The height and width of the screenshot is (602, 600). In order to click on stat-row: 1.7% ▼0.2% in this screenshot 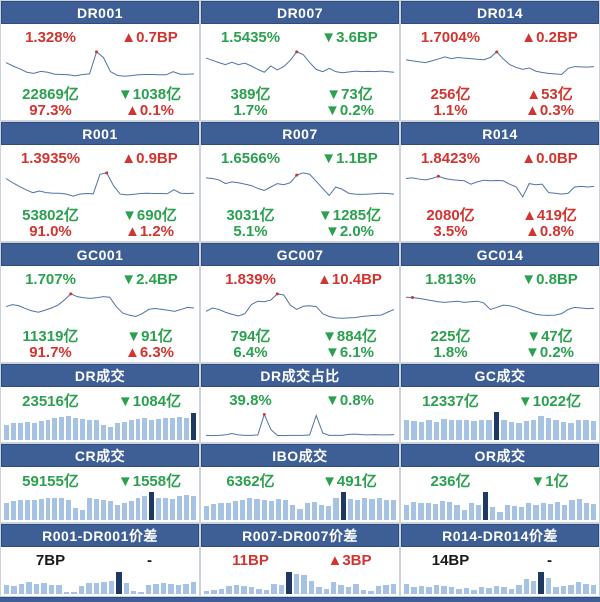, I will do `click(300, 111)`.